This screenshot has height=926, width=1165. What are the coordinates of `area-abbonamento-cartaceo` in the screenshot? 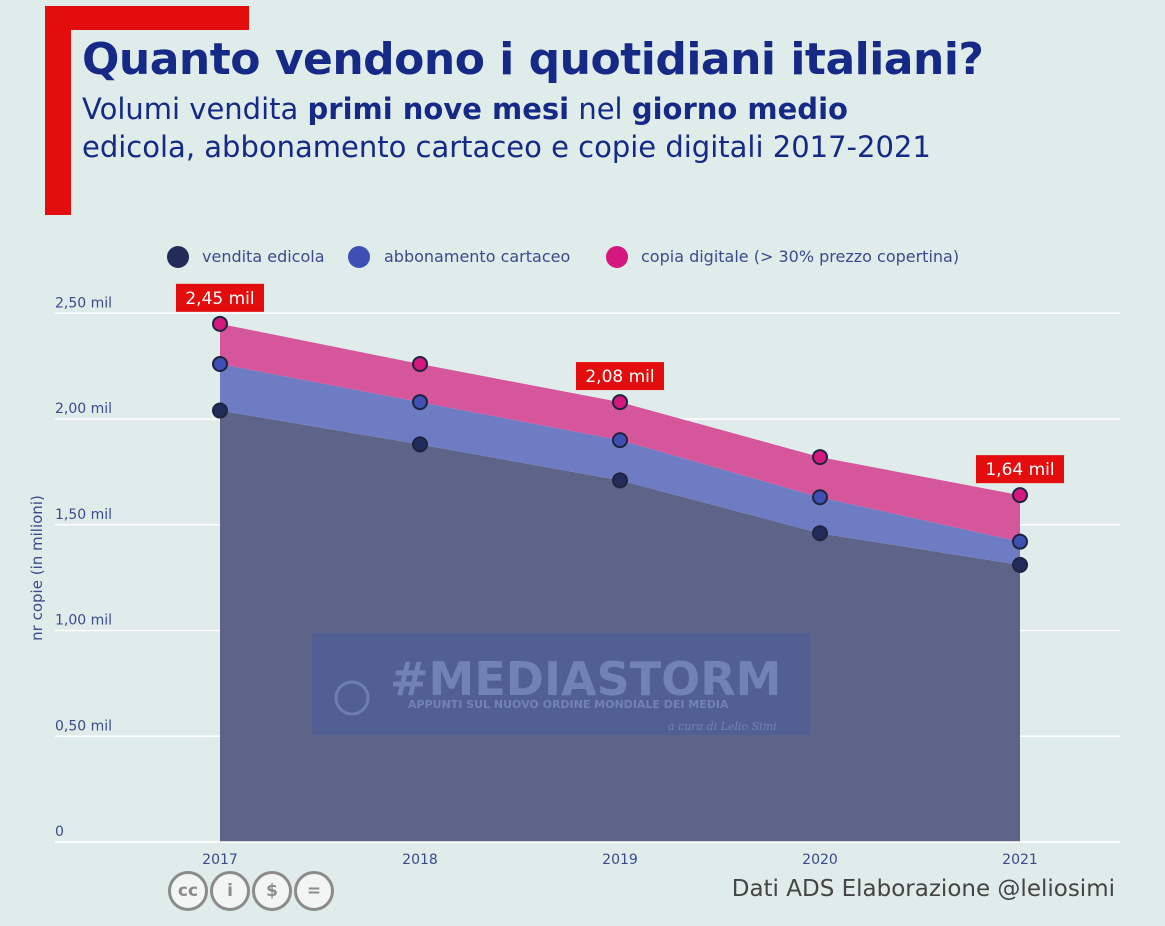 It's located at (620, 464).